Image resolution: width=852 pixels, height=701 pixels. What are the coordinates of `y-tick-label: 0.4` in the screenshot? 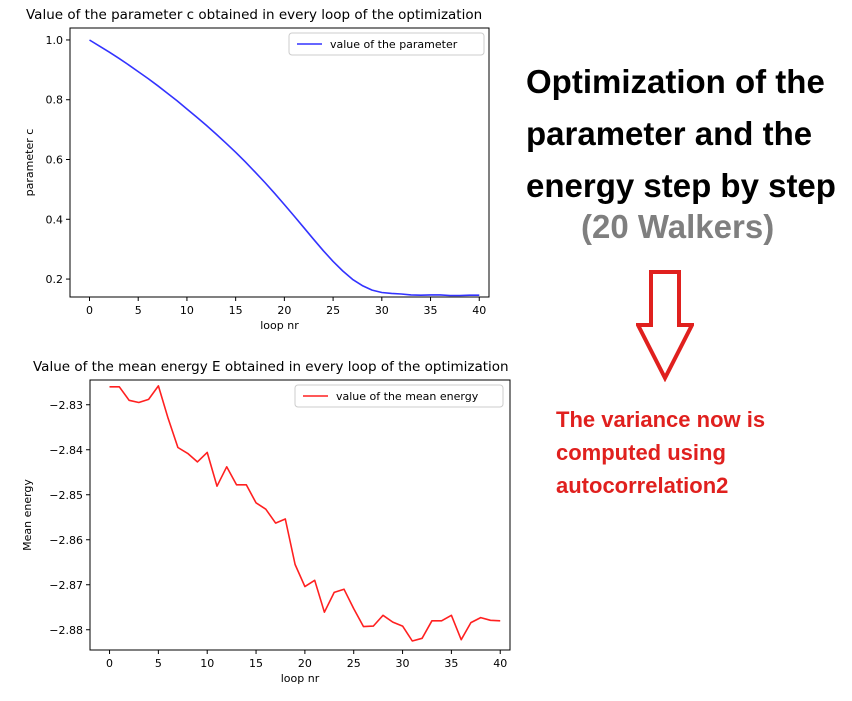 It's located at (55, 219).